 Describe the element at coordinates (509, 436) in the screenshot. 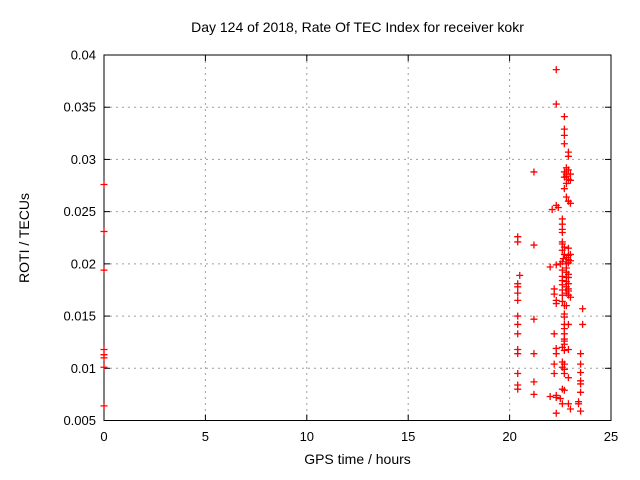

I see `x-tick-label: 20` at that location.